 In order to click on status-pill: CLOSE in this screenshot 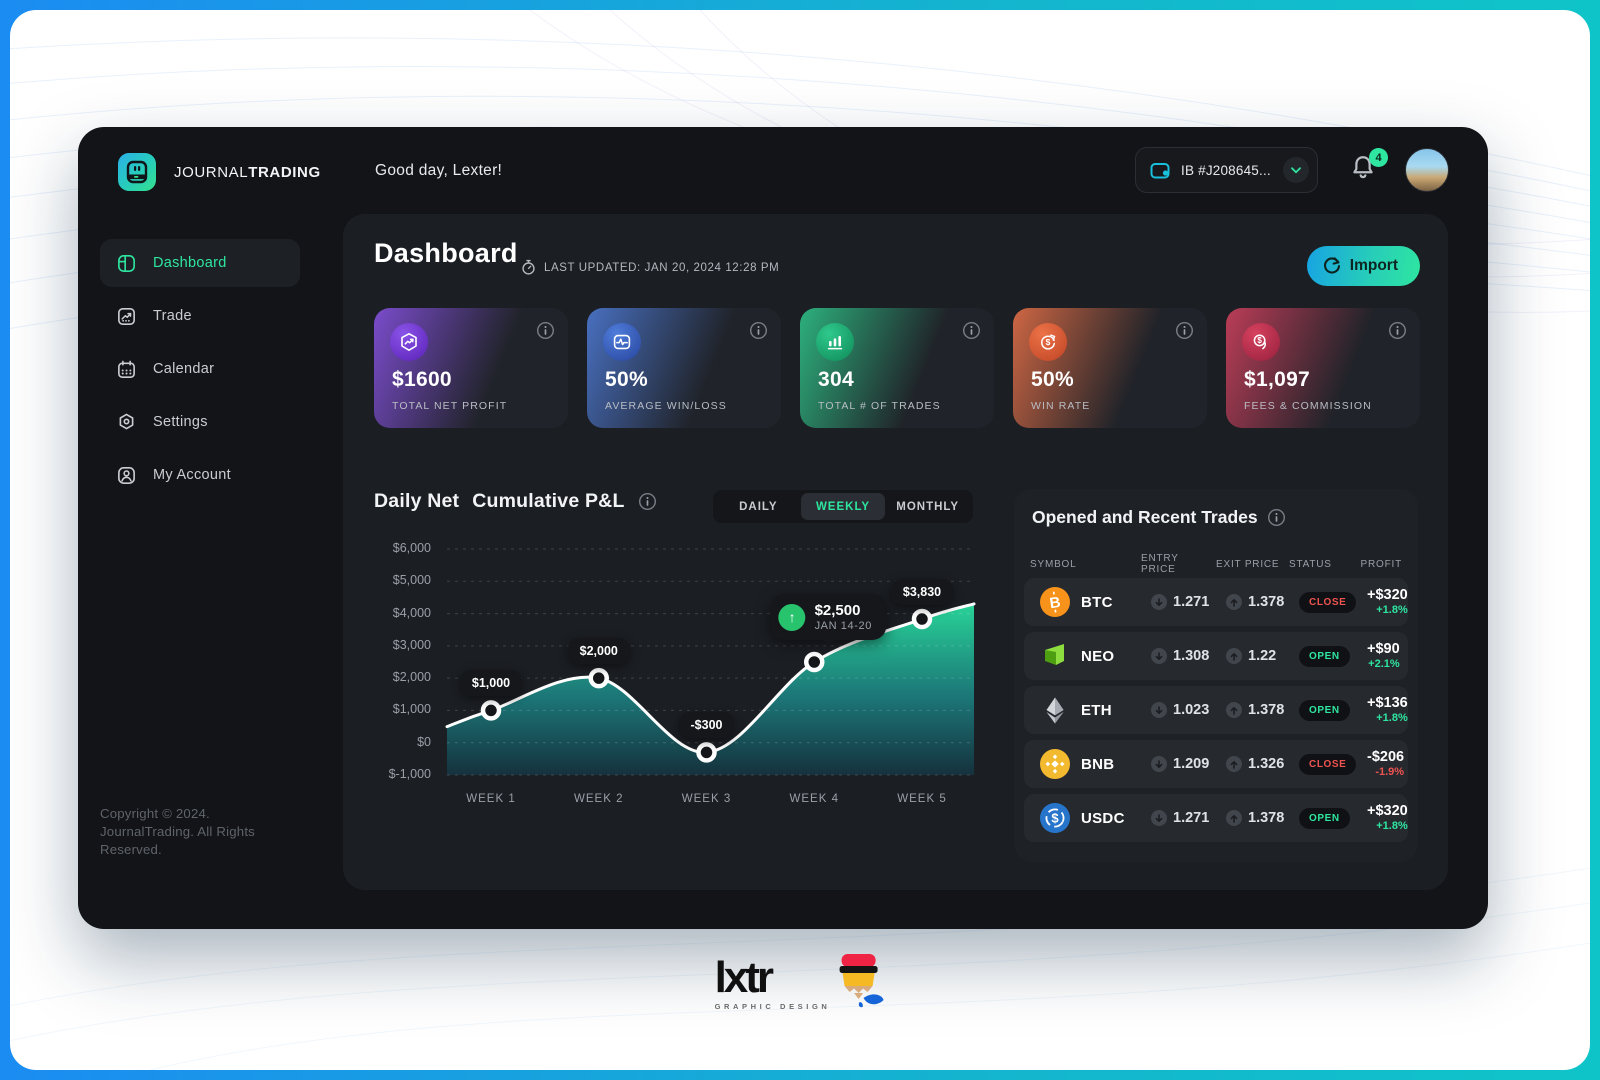, I will do `click(1328, 602)`.